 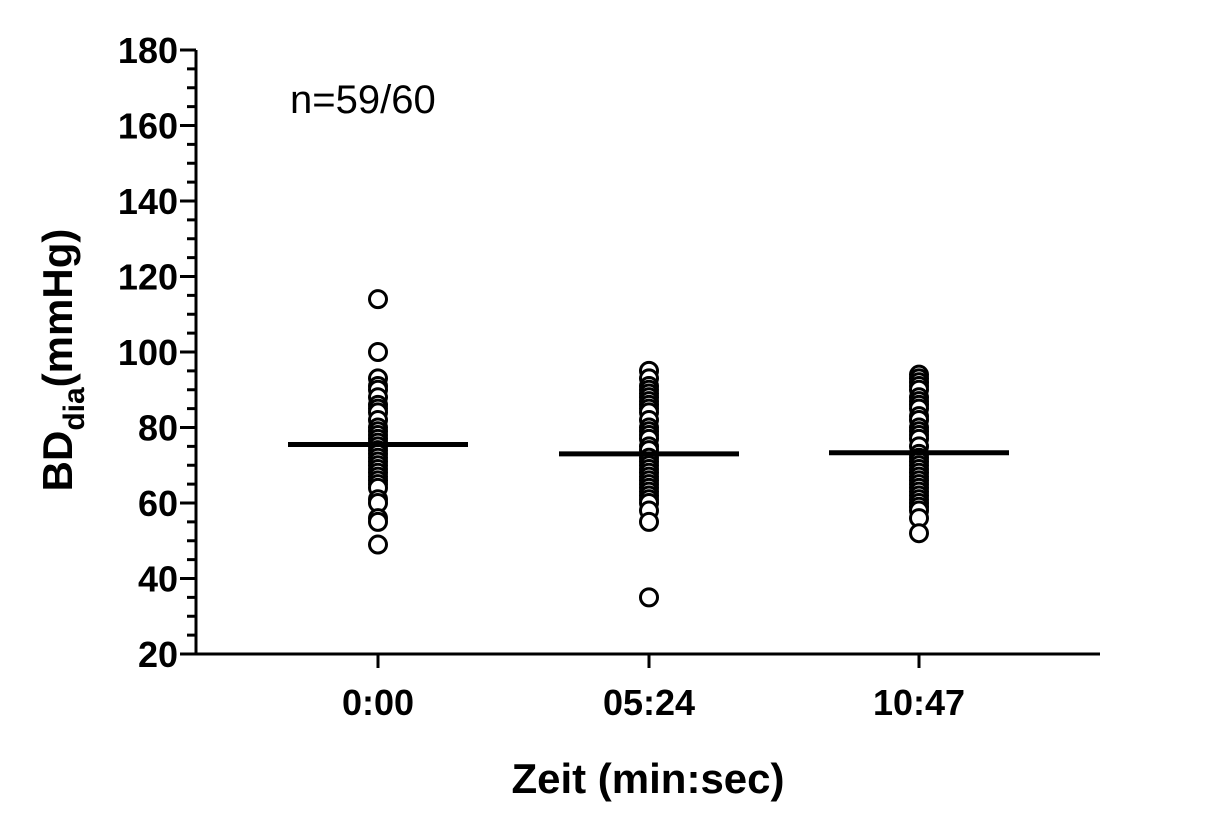 What do you see at coordinates (148, 201) in the screenshot?
I see `y-tick-label: 140` at bounding box center [148, 201].